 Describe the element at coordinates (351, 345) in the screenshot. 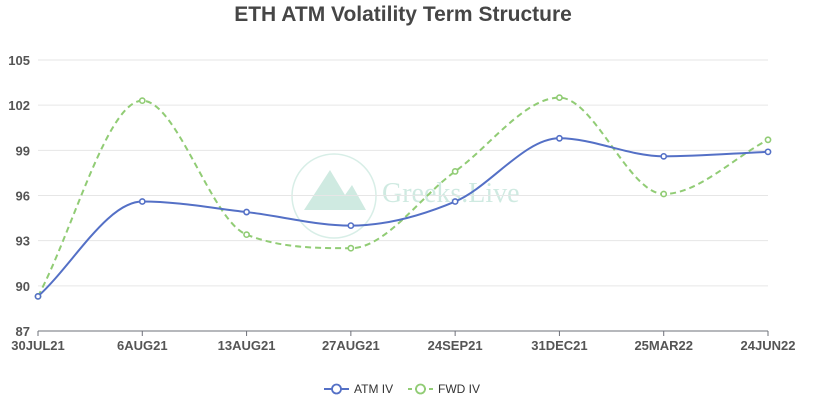

I see `x-tick-label: 27AUG21` at that location.